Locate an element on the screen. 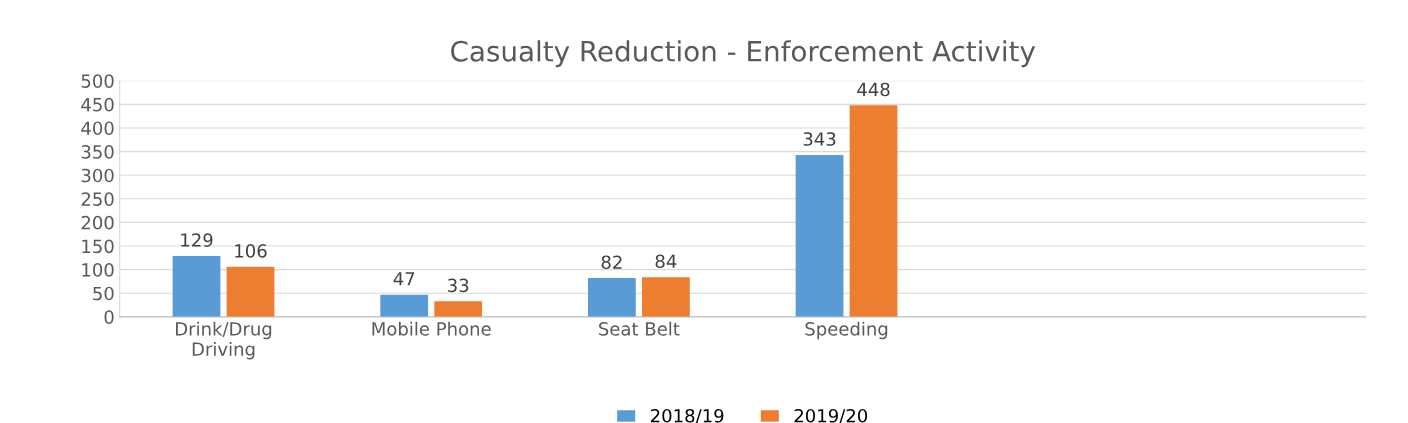 The width and height of the screenshot is (1408, 423). x-tick-label: Mobile Phone is located at coordinates (431, 328).